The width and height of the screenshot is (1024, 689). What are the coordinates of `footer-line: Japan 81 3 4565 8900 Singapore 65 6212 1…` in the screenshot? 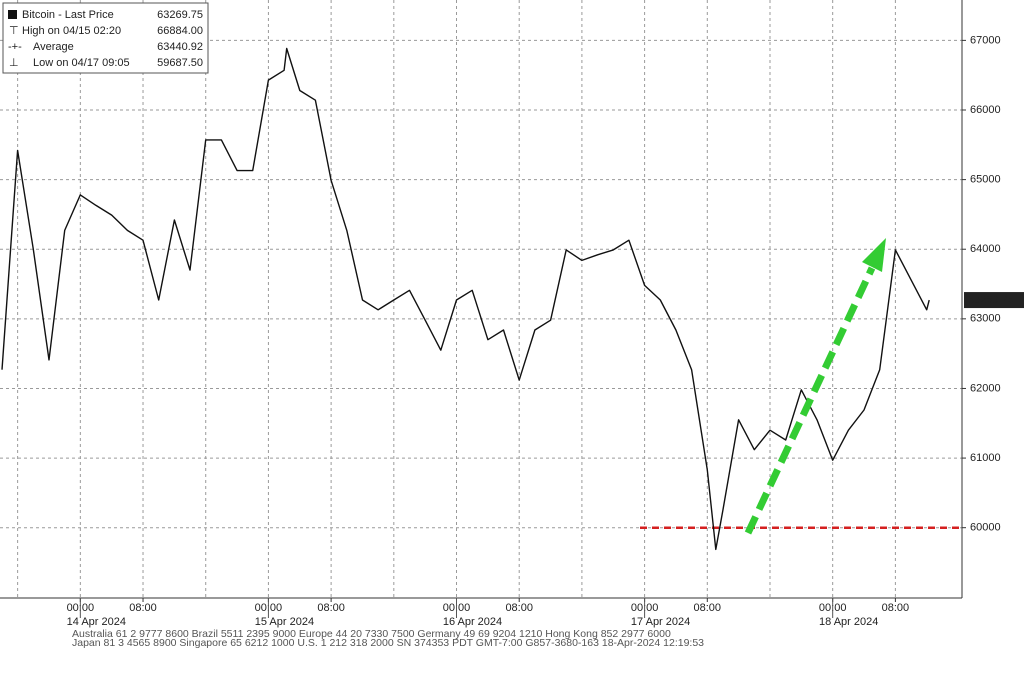 It's located at (388, 643).